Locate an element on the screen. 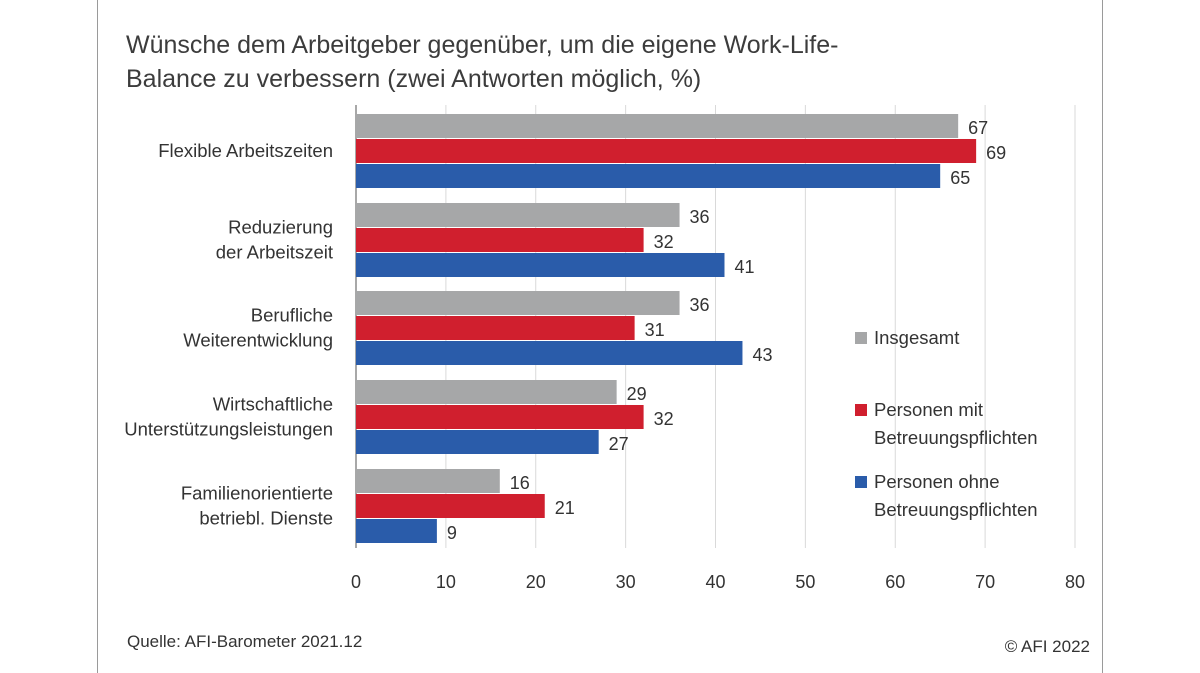  category-label: betriebl. Dienste is located at coordinates (266, 518).